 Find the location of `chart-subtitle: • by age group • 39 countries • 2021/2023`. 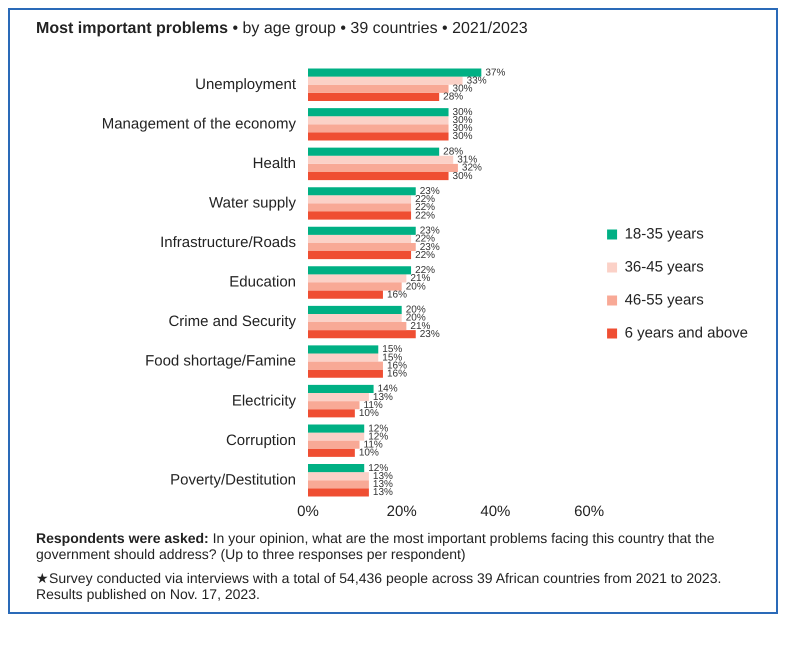

chart-subtitle: • by age group • 39 countries • 2021/2023 is located at coordinates (380, 28).